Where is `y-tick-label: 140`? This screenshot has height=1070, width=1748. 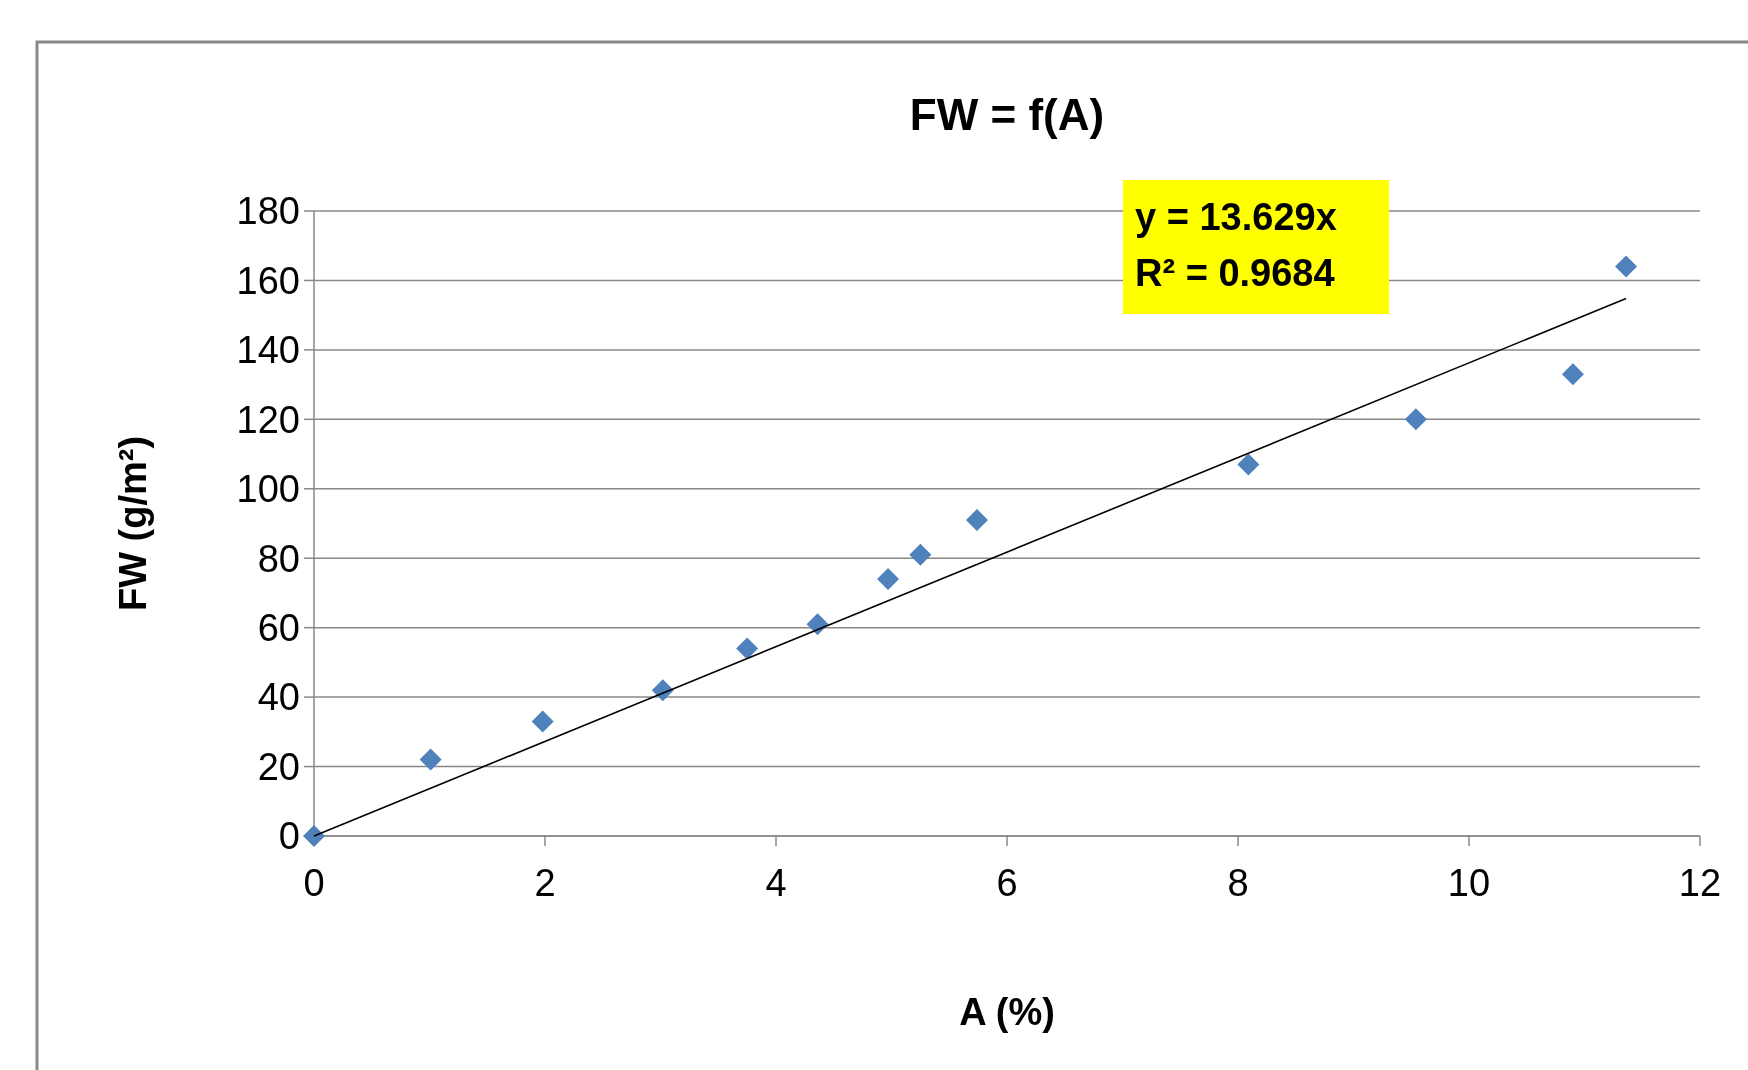 y-tick-label: 140 is located at coordinates (268, 350).